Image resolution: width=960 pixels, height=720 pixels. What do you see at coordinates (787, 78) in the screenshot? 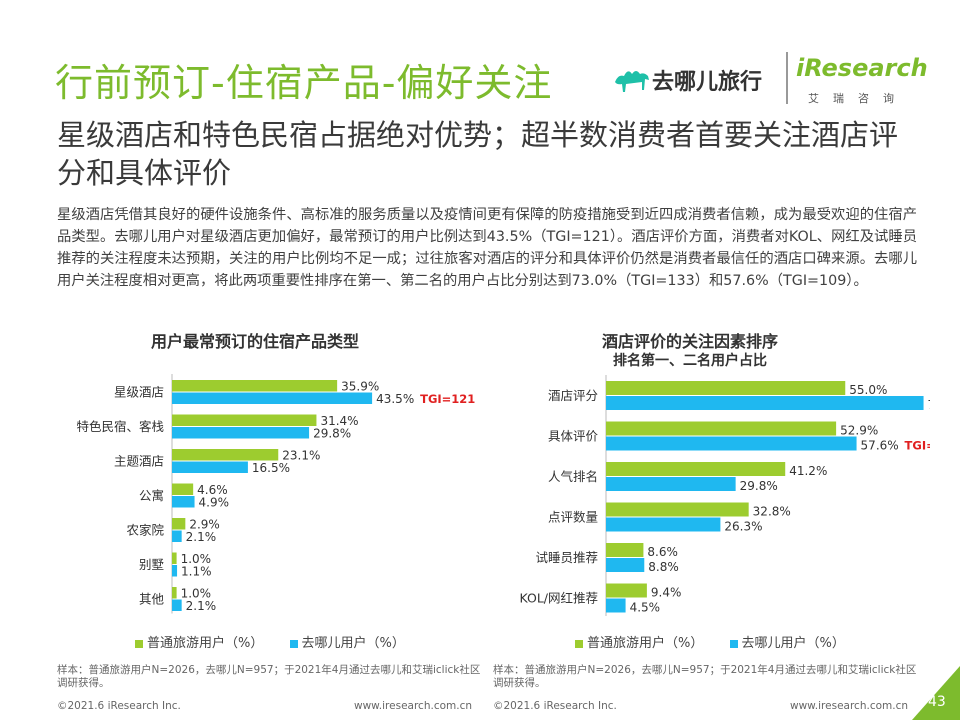
I see `logo-divider` at bounding box center [787, 78].